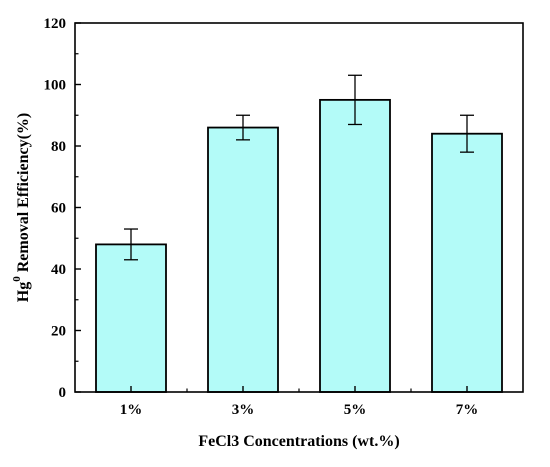 This screenshot has height=467, width=550. Describe the element at coordinates (63, 393) in the screenshot. I see `y-tick-label-0: 0` at that location.